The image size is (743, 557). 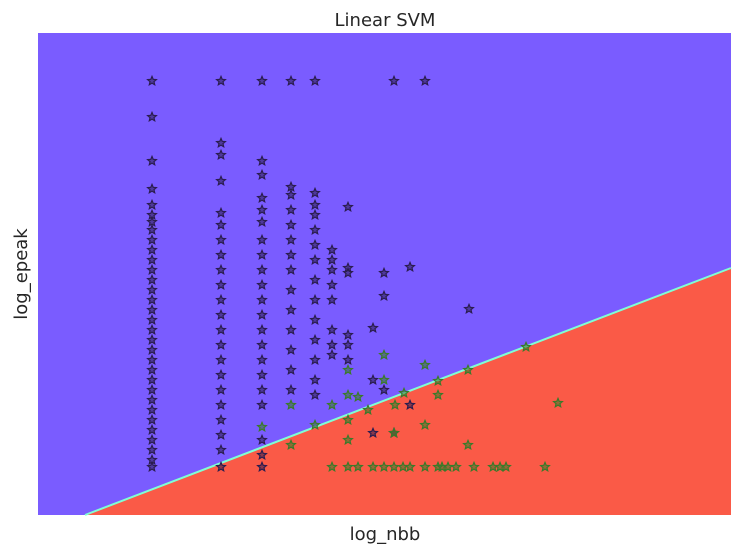 I want to click on chart-title: Linear SVM, so click(x=385, y=20).